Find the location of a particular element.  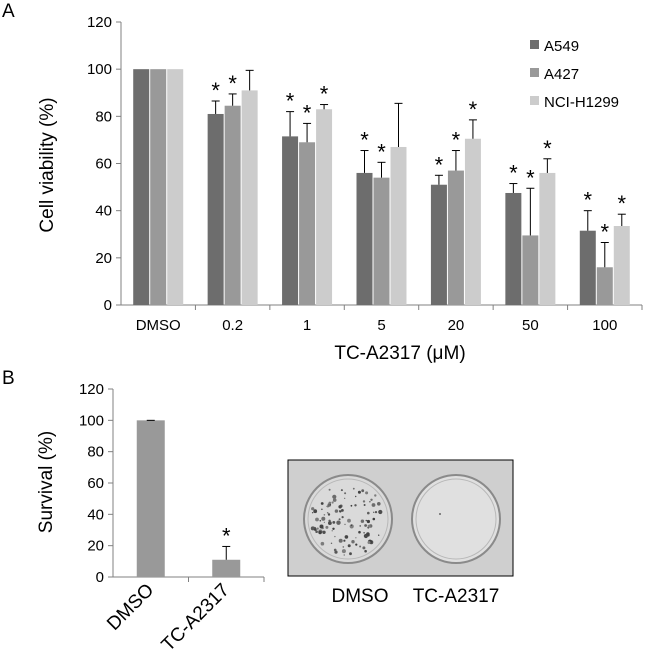

bar-nci-h1299-dmso is located at coordinates (175, 187).